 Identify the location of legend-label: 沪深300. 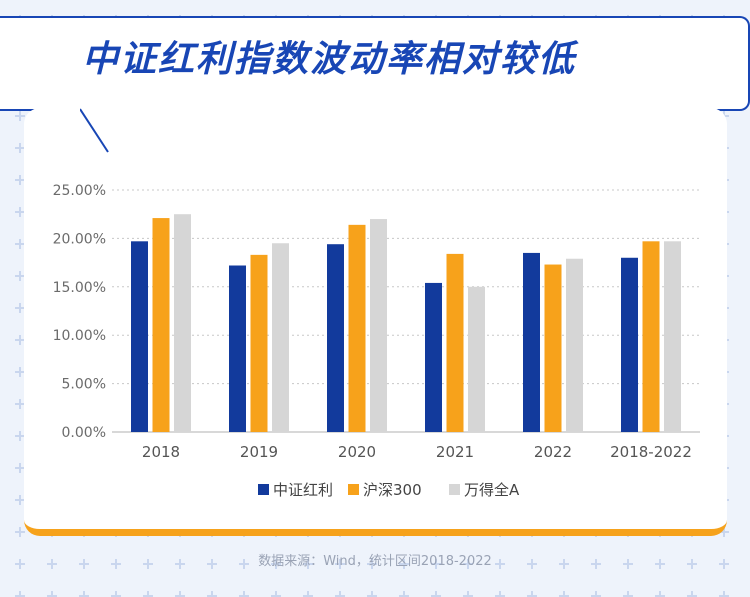
(392, 490).